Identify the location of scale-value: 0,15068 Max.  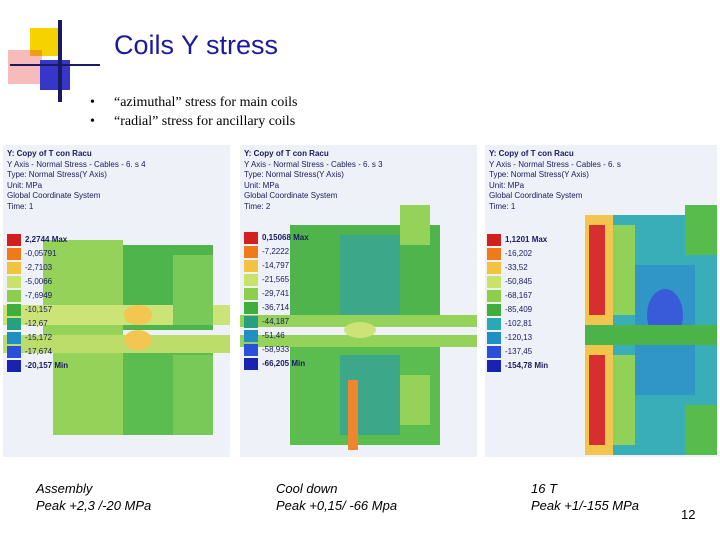
(285, 237).